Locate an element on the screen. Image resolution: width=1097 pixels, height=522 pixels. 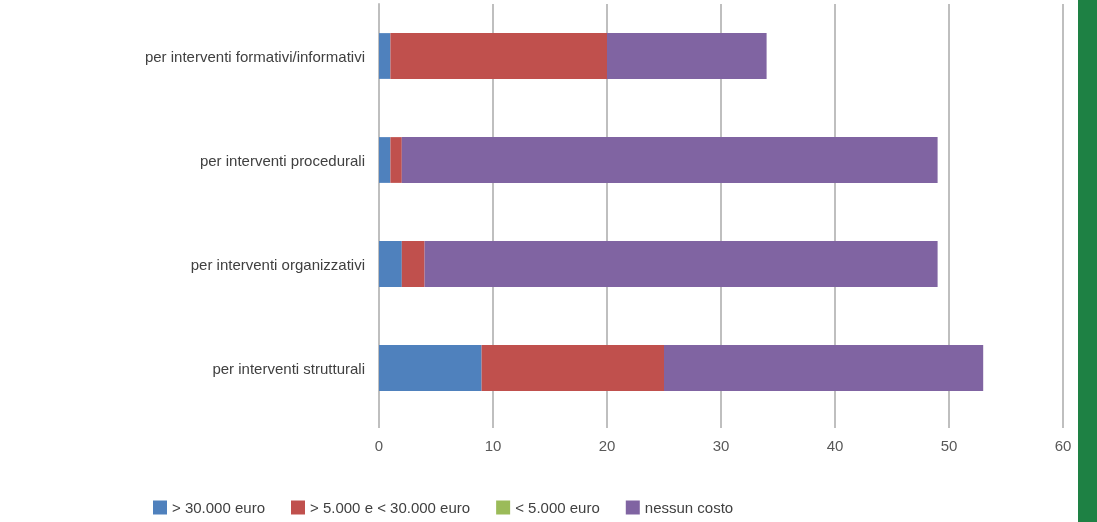
x-tick-label: 20 is located at coordinates (607, 445).